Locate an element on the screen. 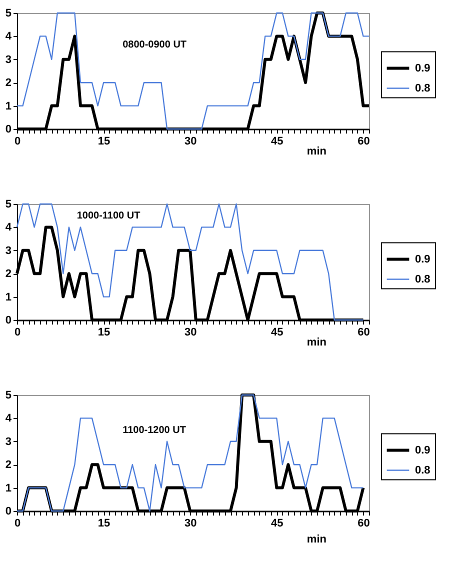  annotation: 1000-1100 UT is located at coordinates (108, 216).